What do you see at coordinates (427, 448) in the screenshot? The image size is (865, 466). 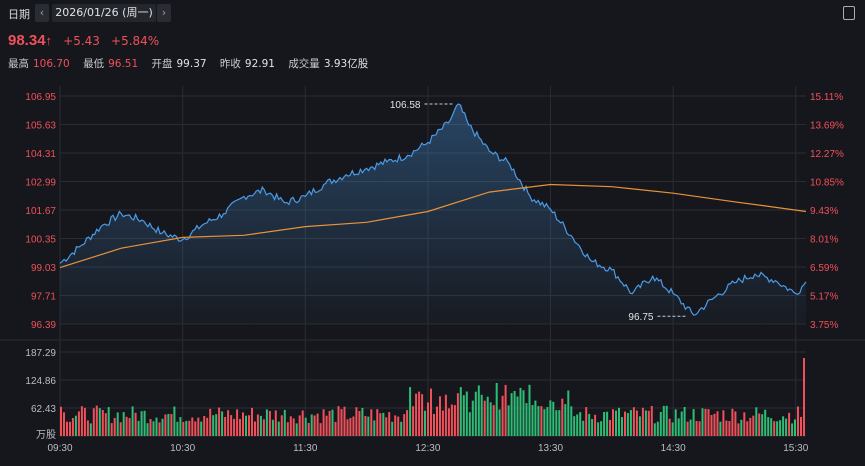 I see `x-tick-label: 12:30` at bounding box center [427, 448].